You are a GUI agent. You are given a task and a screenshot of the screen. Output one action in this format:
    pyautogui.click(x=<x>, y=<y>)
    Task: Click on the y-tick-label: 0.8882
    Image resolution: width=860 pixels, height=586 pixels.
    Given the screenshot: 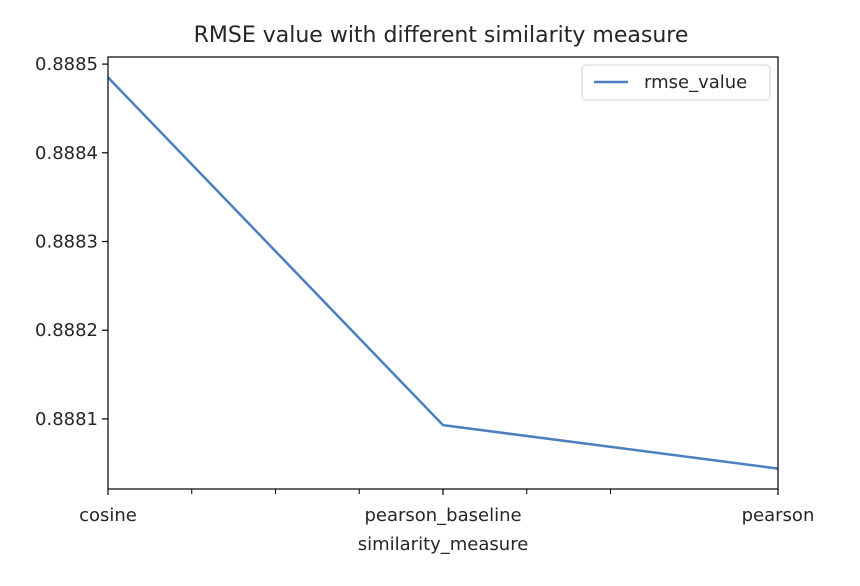 What is the action you would take?
    pyautogui.click(x=66, y=330)
    